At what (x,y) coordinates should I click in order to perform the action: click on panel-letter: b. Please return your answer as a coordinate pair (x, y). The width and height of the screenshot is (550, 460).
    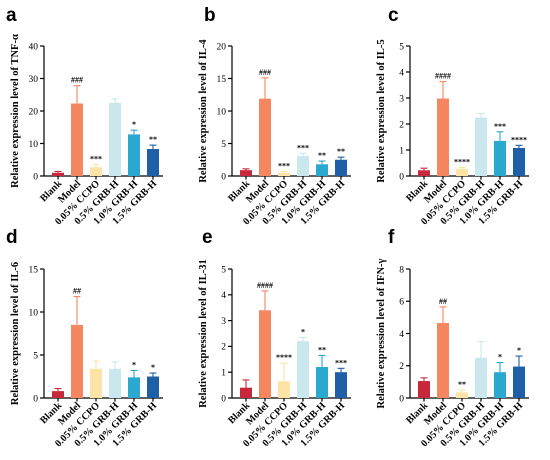
    Looking at the image, I should click on (210, 15).